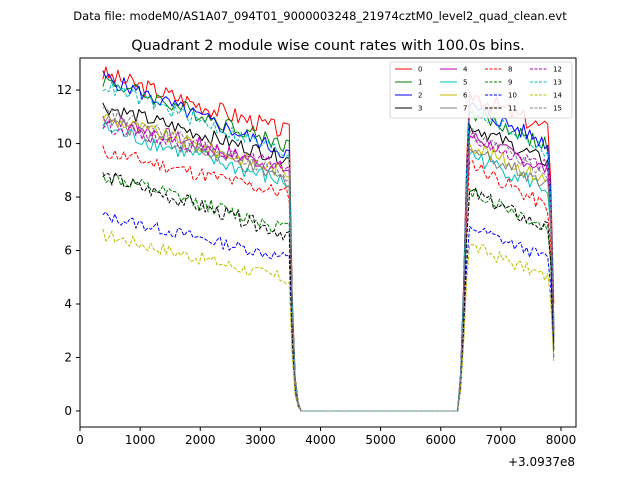 The height and width of the screenshot is (480, 640). What do you see at coordinates (465, 109) in the screenshot?
I see `legend-label-7: 7` at bounding box center [465, 109].